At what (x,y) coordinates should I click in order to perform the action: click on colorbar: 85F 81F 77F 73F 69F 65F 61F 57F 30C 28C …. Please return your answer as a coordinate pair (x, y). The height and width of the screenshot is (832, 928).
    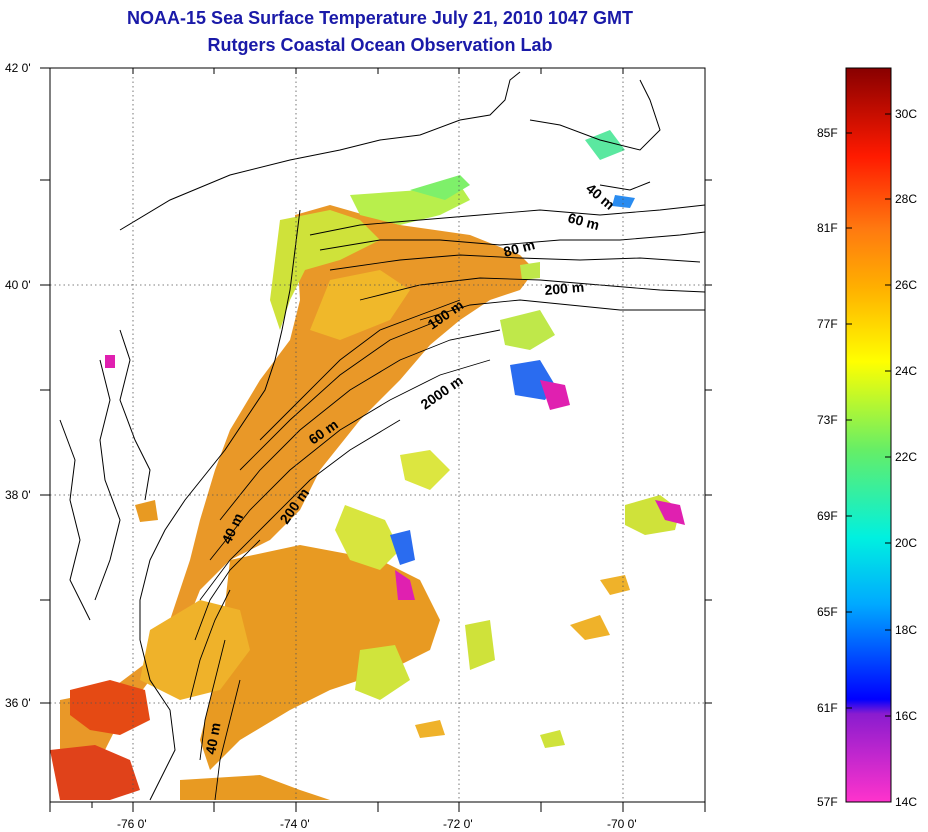
    Looking at the image, I should click on (867, 438).